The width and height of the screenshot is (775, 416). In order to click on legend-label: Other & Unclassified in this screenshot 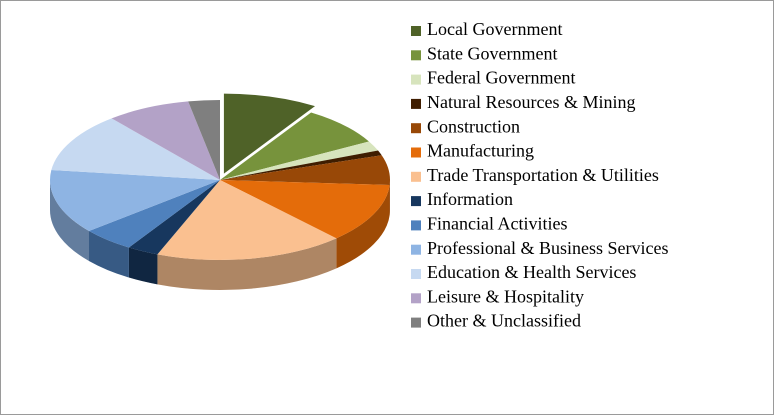, I will do `click(504, 321)`.